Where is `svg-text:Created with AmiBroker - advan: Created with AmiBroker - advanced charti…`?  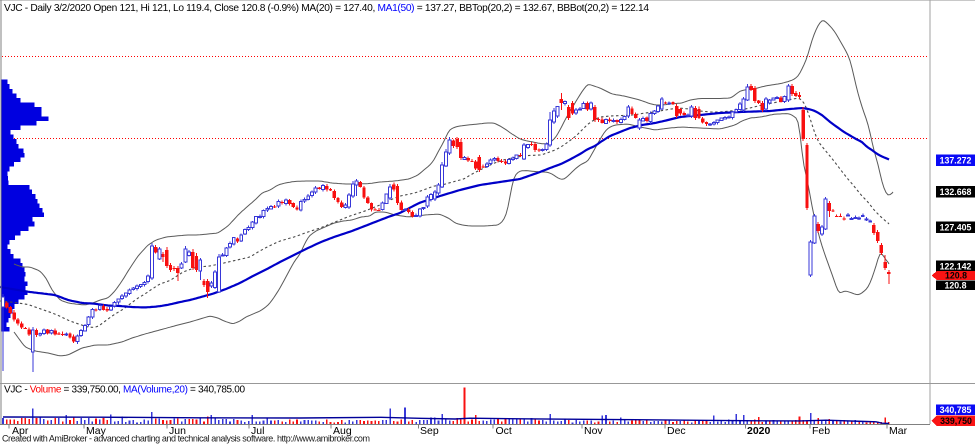 svg-text:Created with AmiBroker - advan: Created with AmiBroker - advanced charti… is located at coordinates (186, 439).